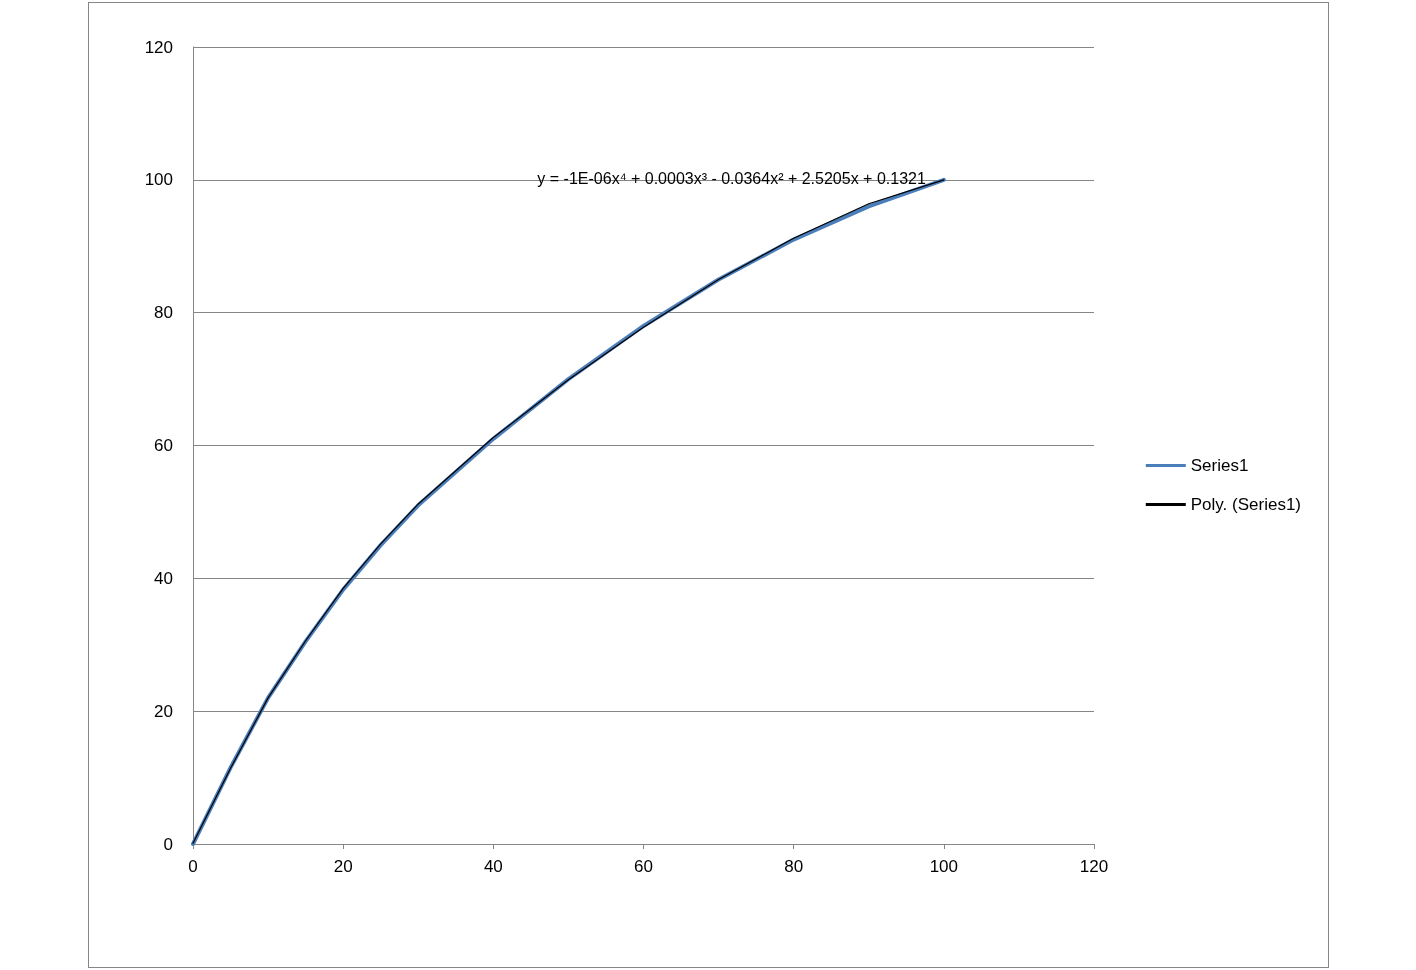  What do you see at coordinates (163, 578) in the screenshot?
I see `y-tick-label: 40` at bounding box center [163, 578].